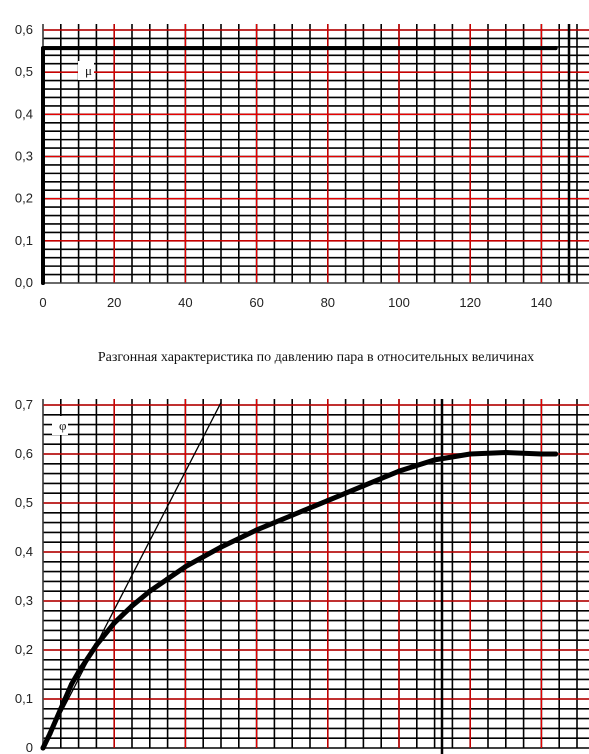 The width and height of the screenshot is (589, 754). What do you see at coordinates (24, 282) in the screenshot?
I see `y-tick-label: 0,0` at bounding box center [24, 282].